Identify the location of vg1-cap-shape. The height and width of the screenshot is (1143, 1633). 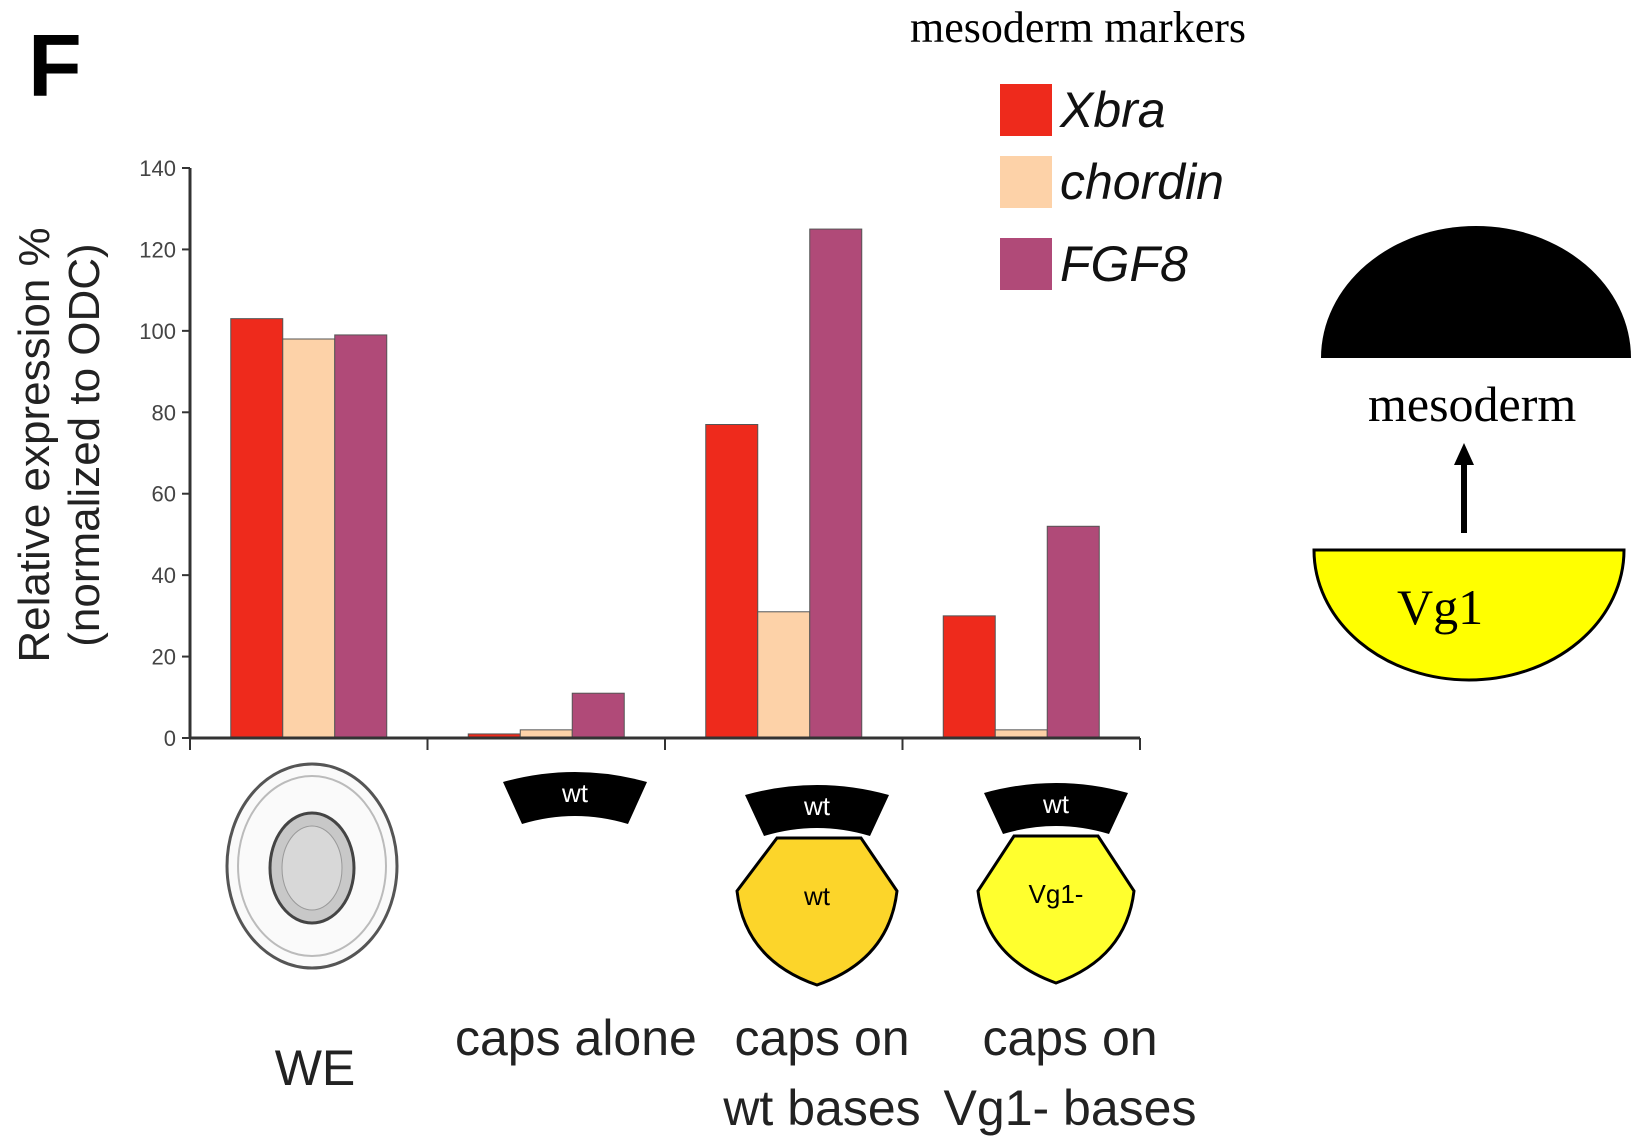
(1056, 808).